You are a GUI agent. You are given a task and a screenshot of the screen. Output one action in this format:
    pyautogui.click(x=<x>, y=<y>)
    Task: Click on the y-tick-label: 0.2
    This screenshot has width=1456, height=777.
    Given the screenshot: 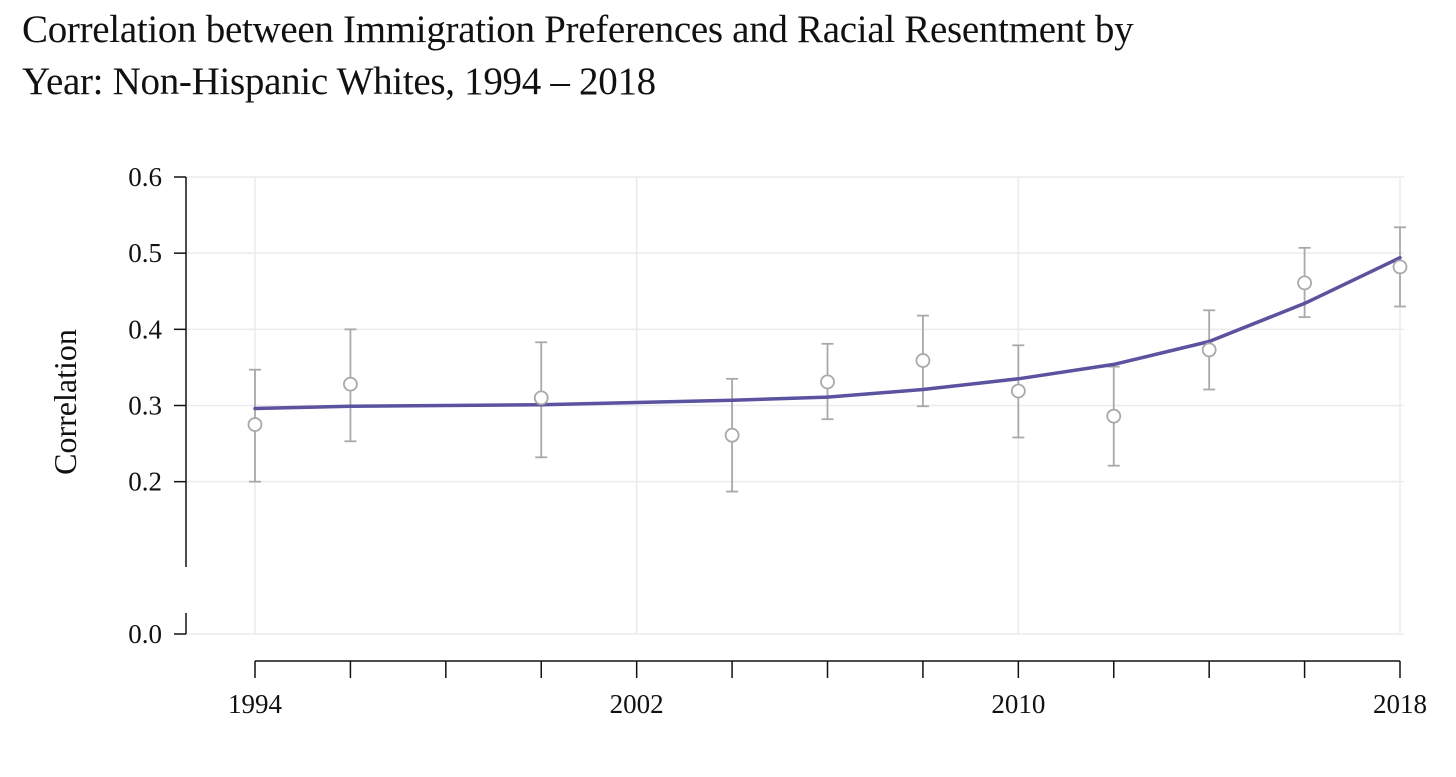 What is the action you would take?
    pyautogui.click(x=145, y=482)
    